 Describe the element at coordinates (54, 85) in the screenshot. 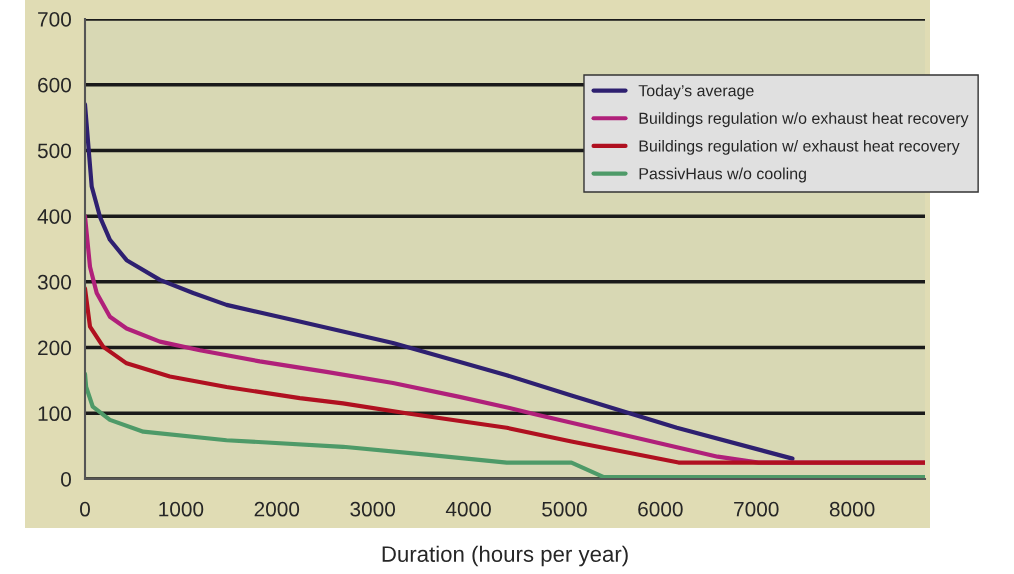

I see `y-tick-label: 600` at that location.